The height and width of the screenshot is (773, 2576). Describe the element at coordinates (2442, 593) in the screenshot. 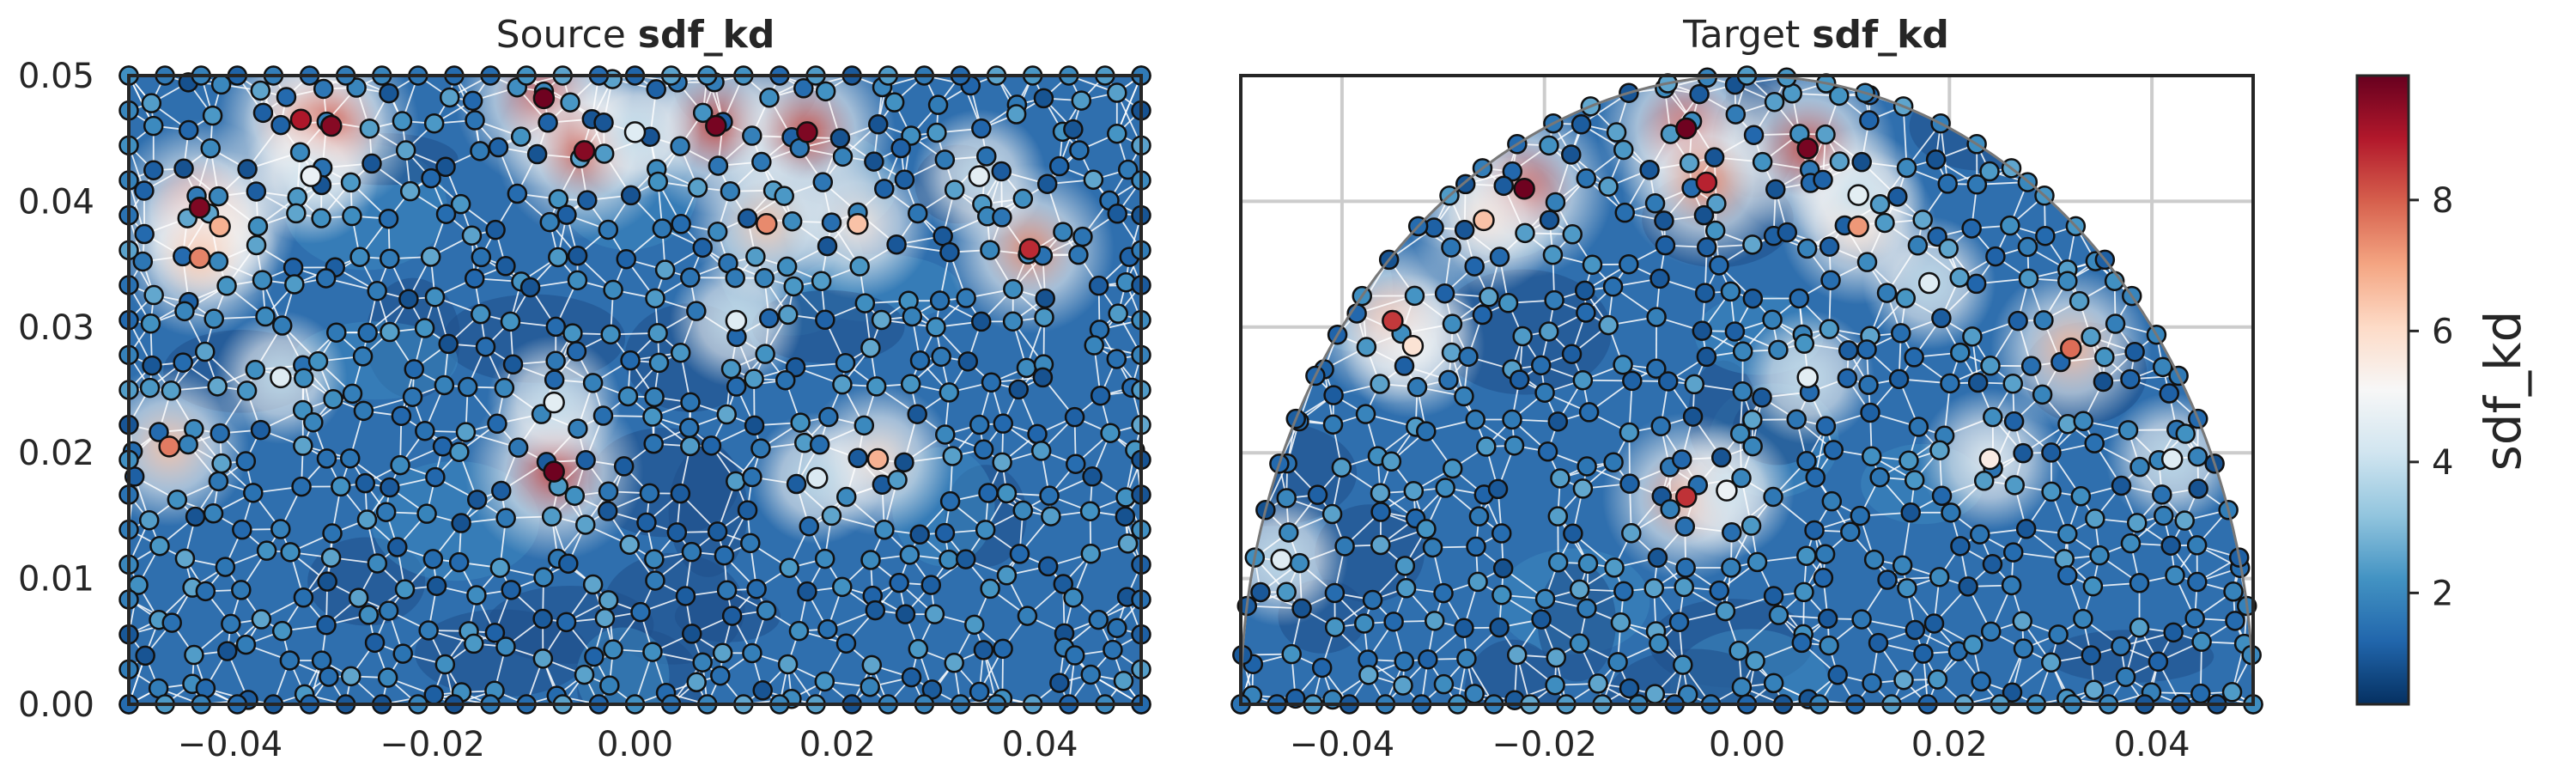

I see `colorbar-tick-label: 2` at that location.